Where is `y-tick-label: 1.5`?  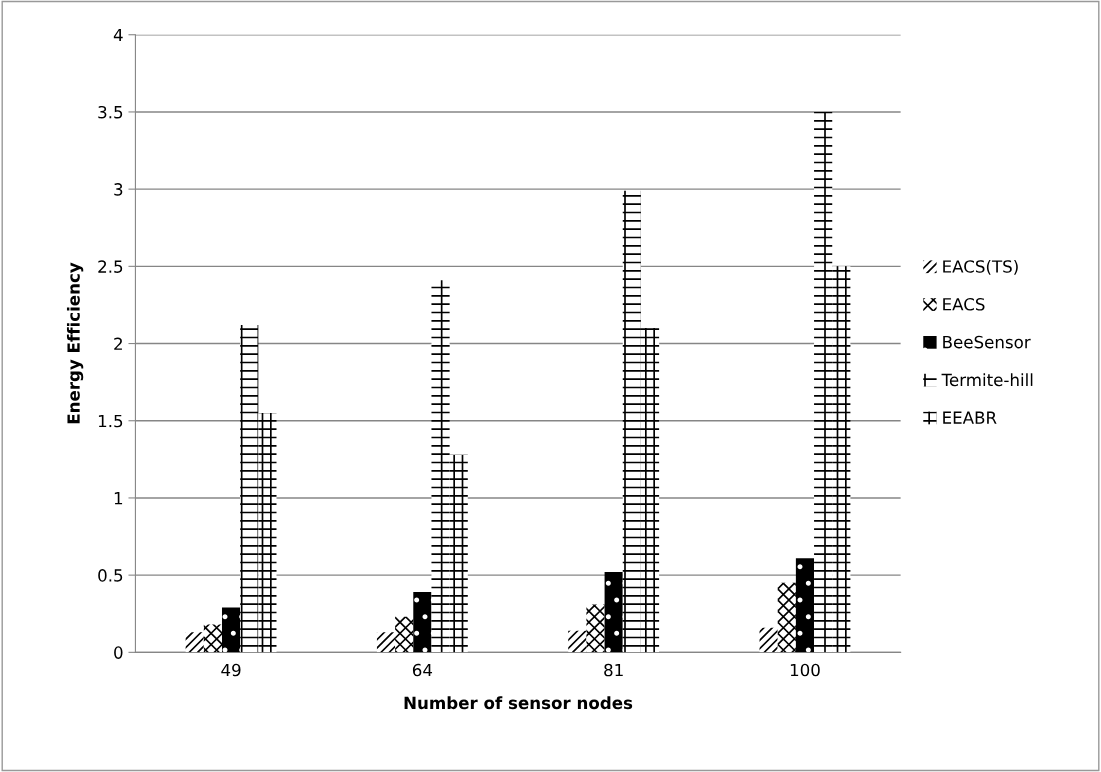
y-tick-label: 1.5 is located at coordinates (110, 421).